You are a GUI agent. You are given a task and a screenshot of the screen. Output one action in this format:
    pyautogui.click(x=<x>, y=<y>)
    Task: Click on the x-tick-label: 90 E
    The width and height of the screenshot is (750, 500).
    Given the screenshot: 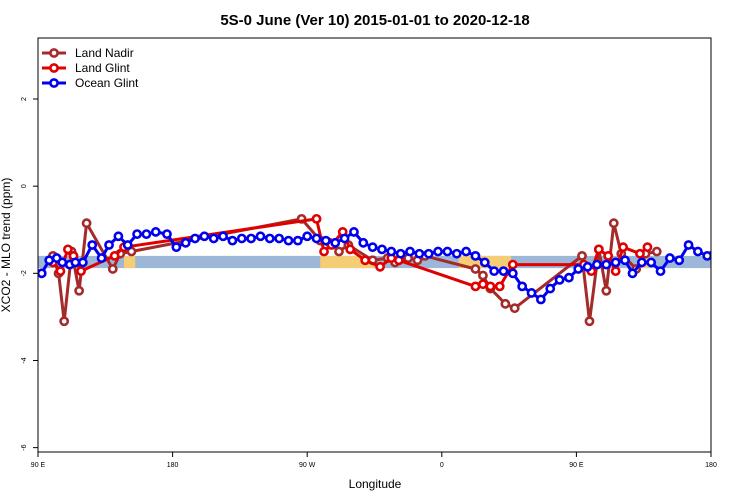 What is the action you would take?
    pyautogui.click(x=576, y=465)
    